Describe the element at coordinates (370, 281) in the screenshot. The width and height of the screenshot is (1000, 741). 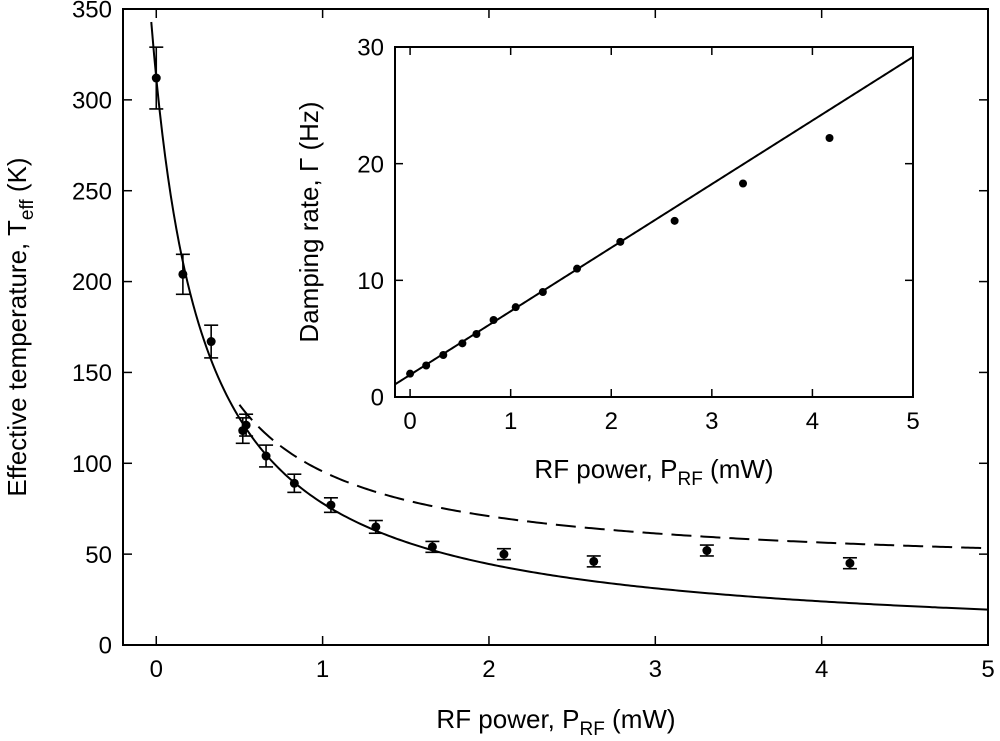
I see `y-tick-label: 10` at that location.